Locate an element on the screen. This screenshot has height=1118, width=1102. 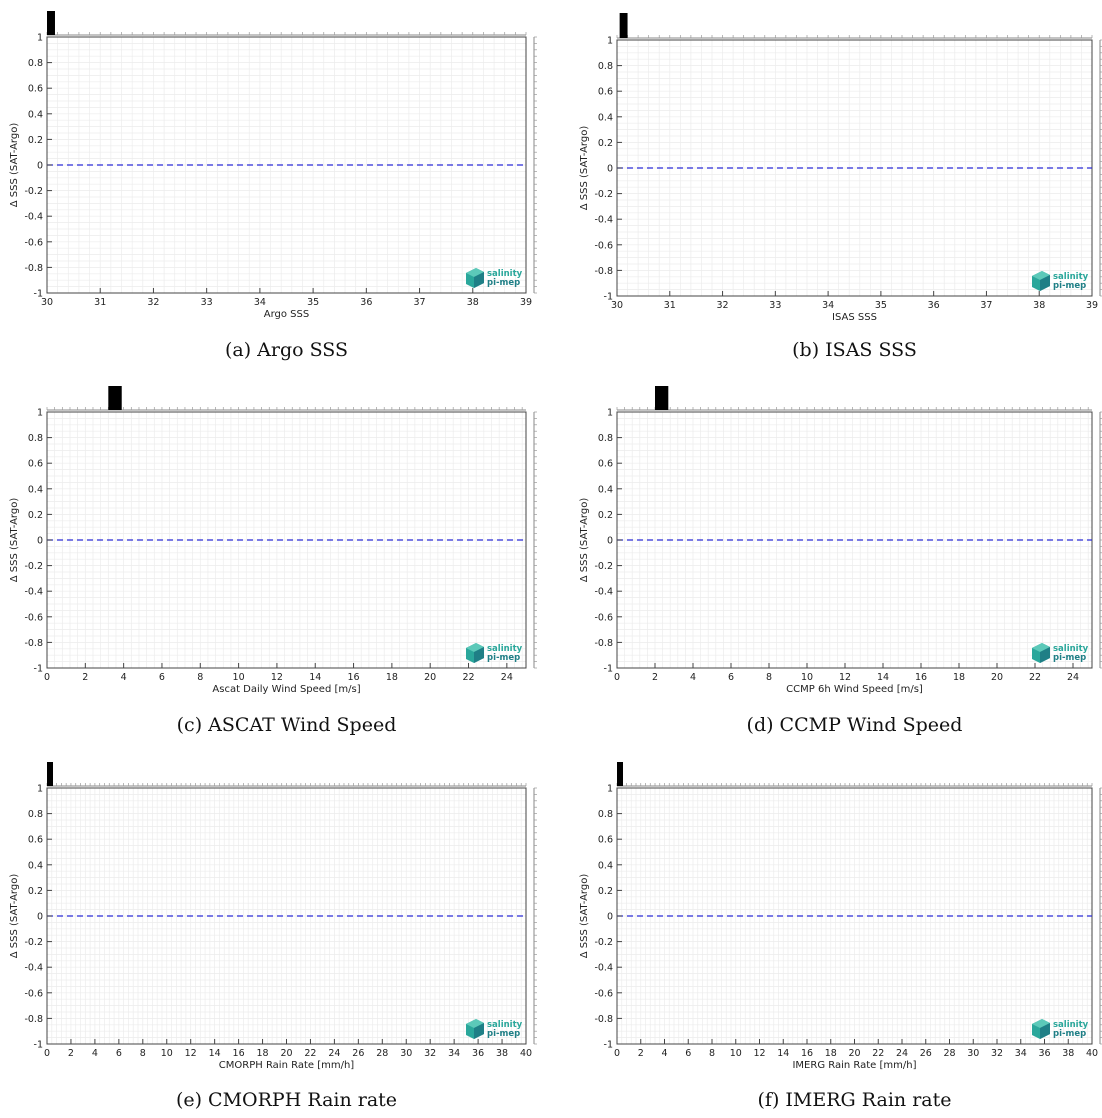
x-axis-label: CCMP 6h Wind Speed [m/s] is located at coordinates (854, 689).